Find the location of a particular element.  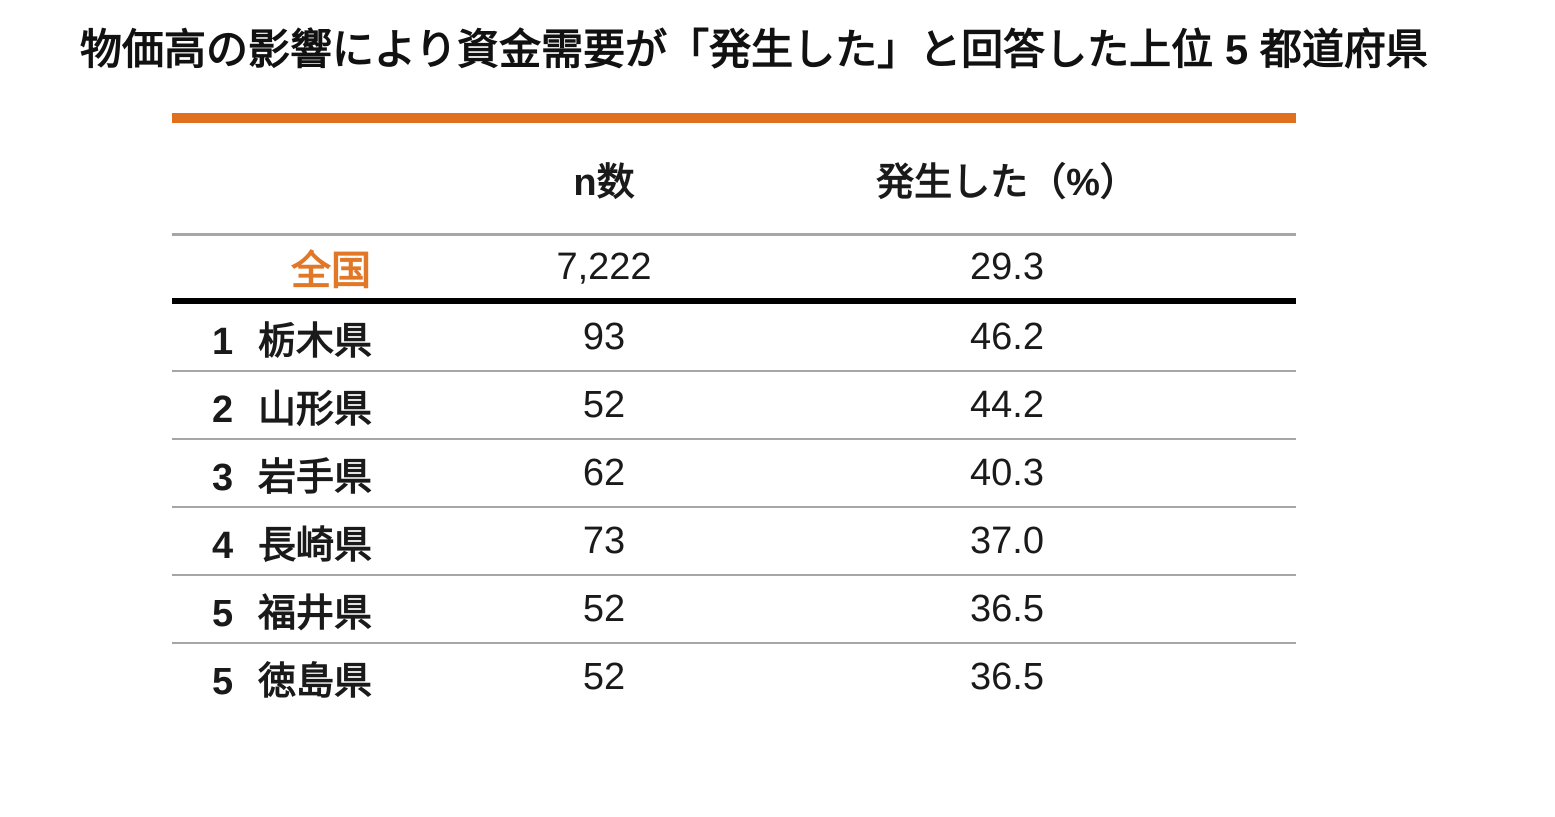

table-row: 4 長崎県 73 37.0 is located at coordinates (734, 540).